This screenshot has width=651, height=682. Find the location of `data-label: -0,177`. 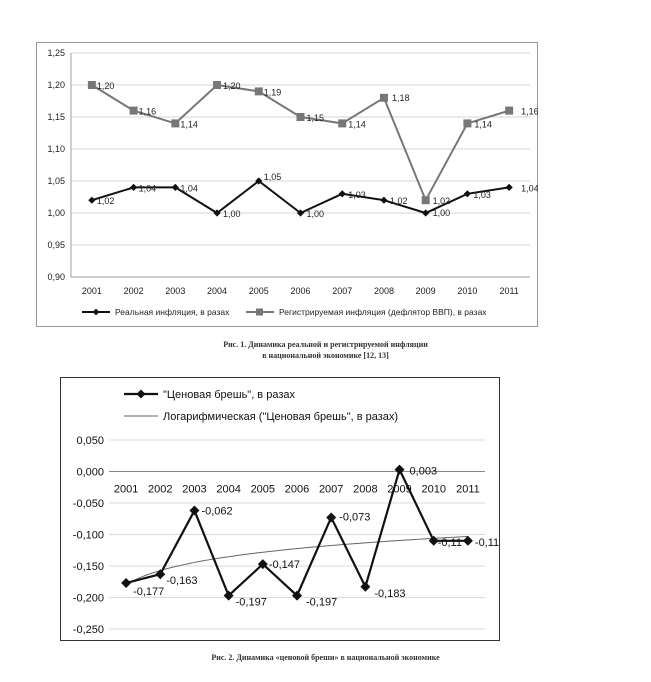

data-label: -0,177 is located at coordinates (148, 592).